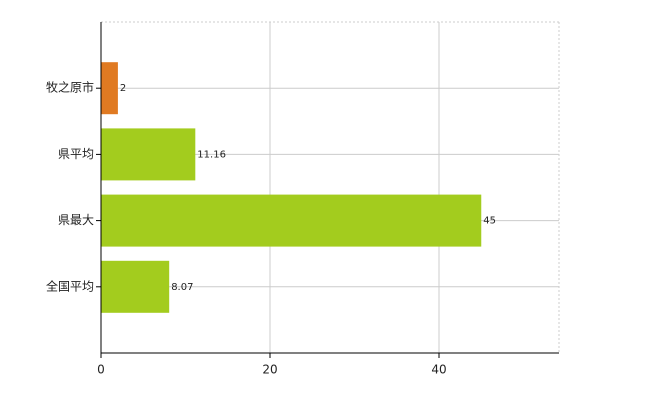 This screenshot has height=404, width=650. Describe the element at coordinates (101, 370) in the screenshot. I see `x-tick-label: 0` at that location.